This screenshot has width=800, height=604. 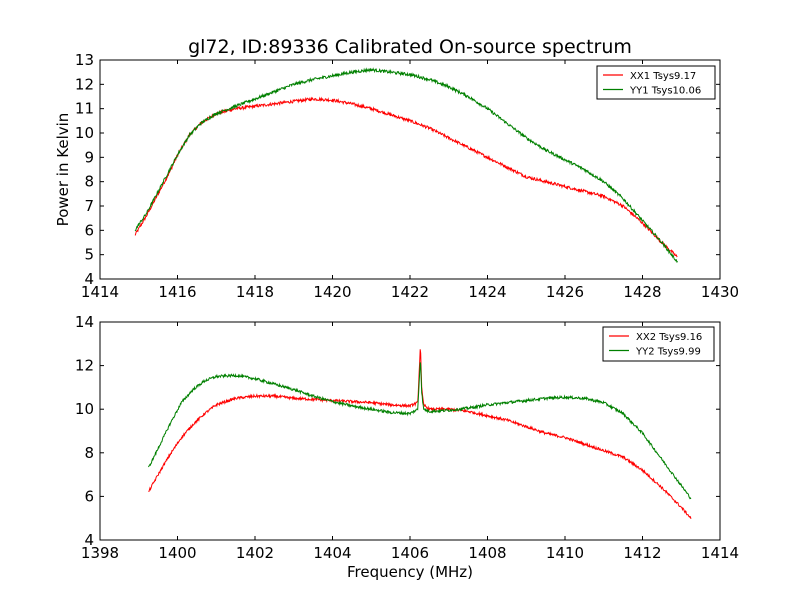 I want to click on x-axis-label: Frequency (MHz), so click(x=410, y=572).